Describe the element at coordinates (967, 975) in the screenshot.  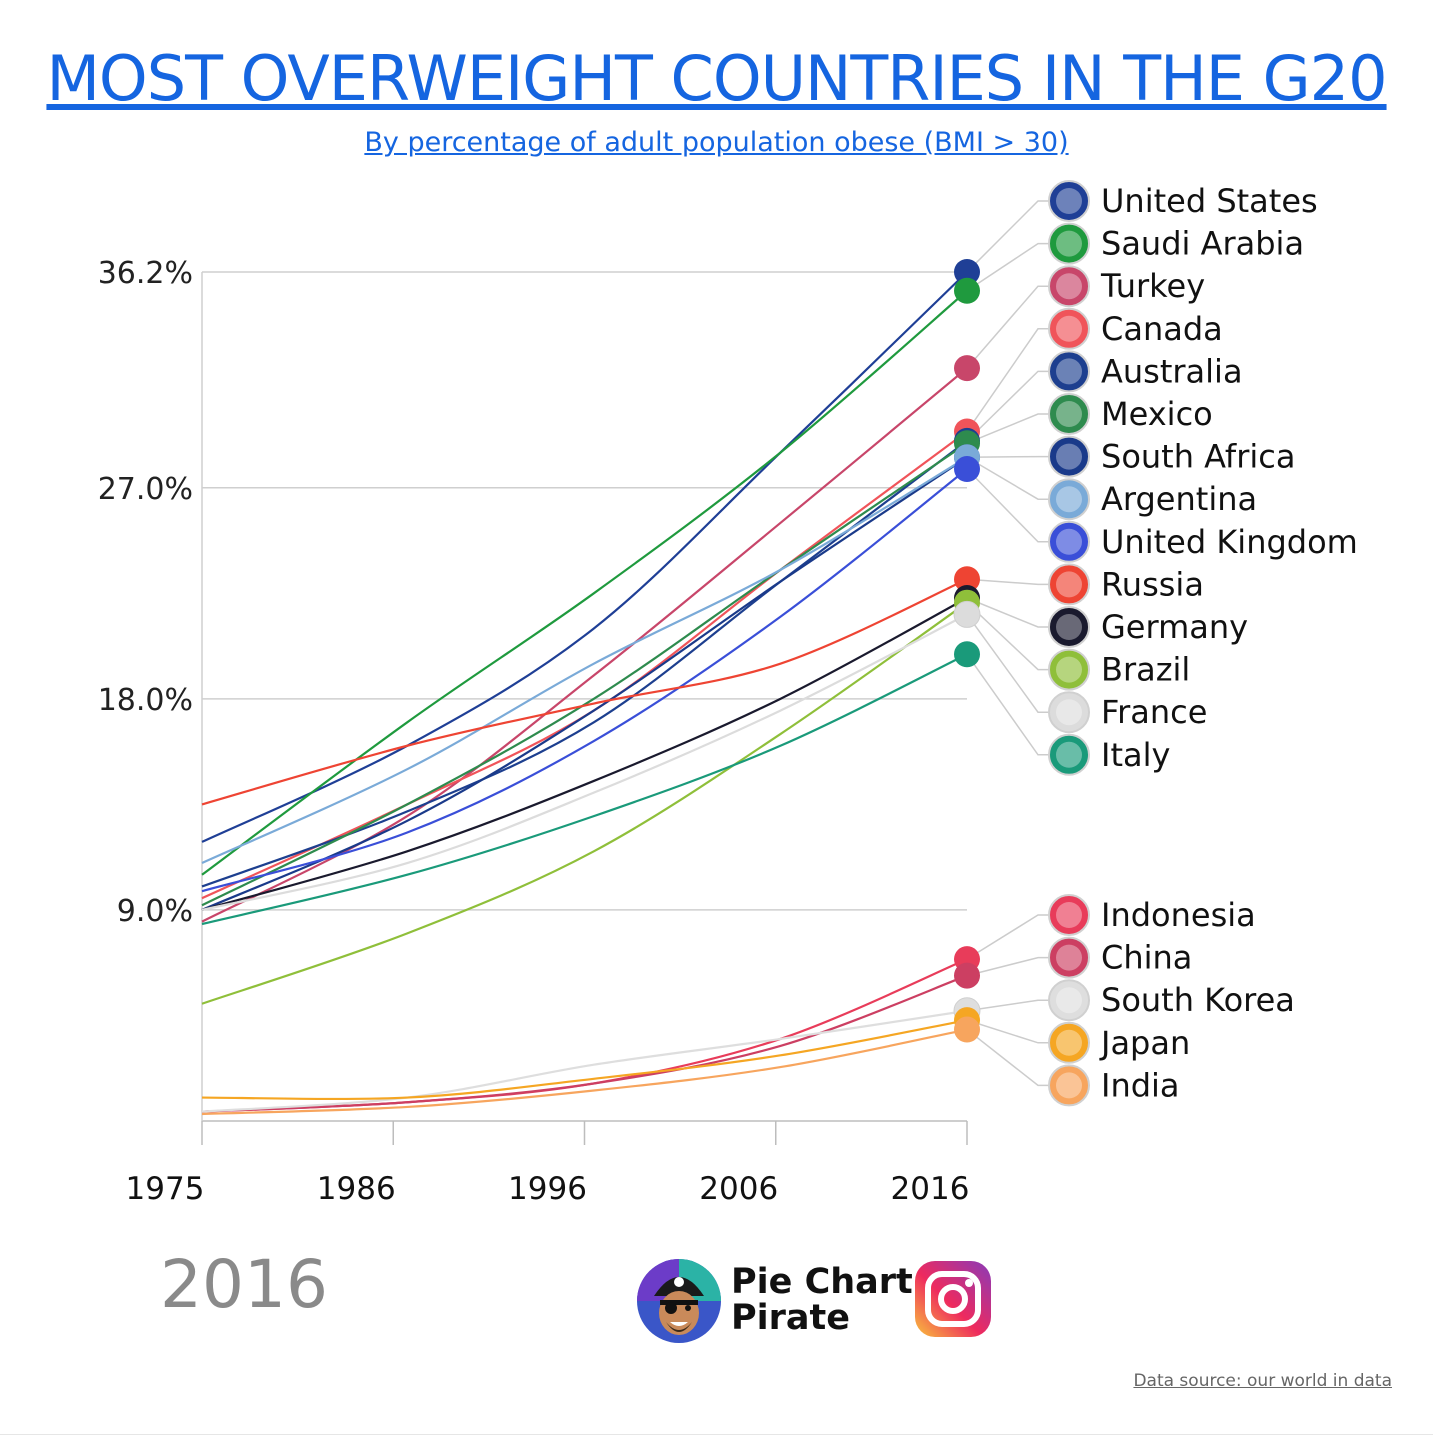
I see `series-endpoint-china` at that location.